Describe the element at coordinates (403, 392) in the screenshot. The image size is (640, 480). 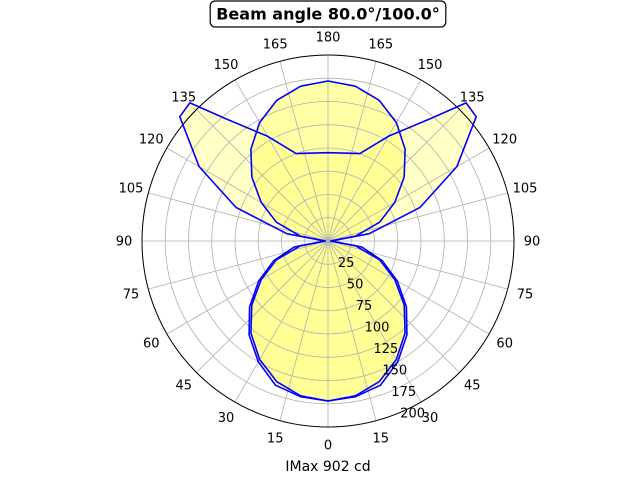
I see `radial-tick-label: 175` at that location.